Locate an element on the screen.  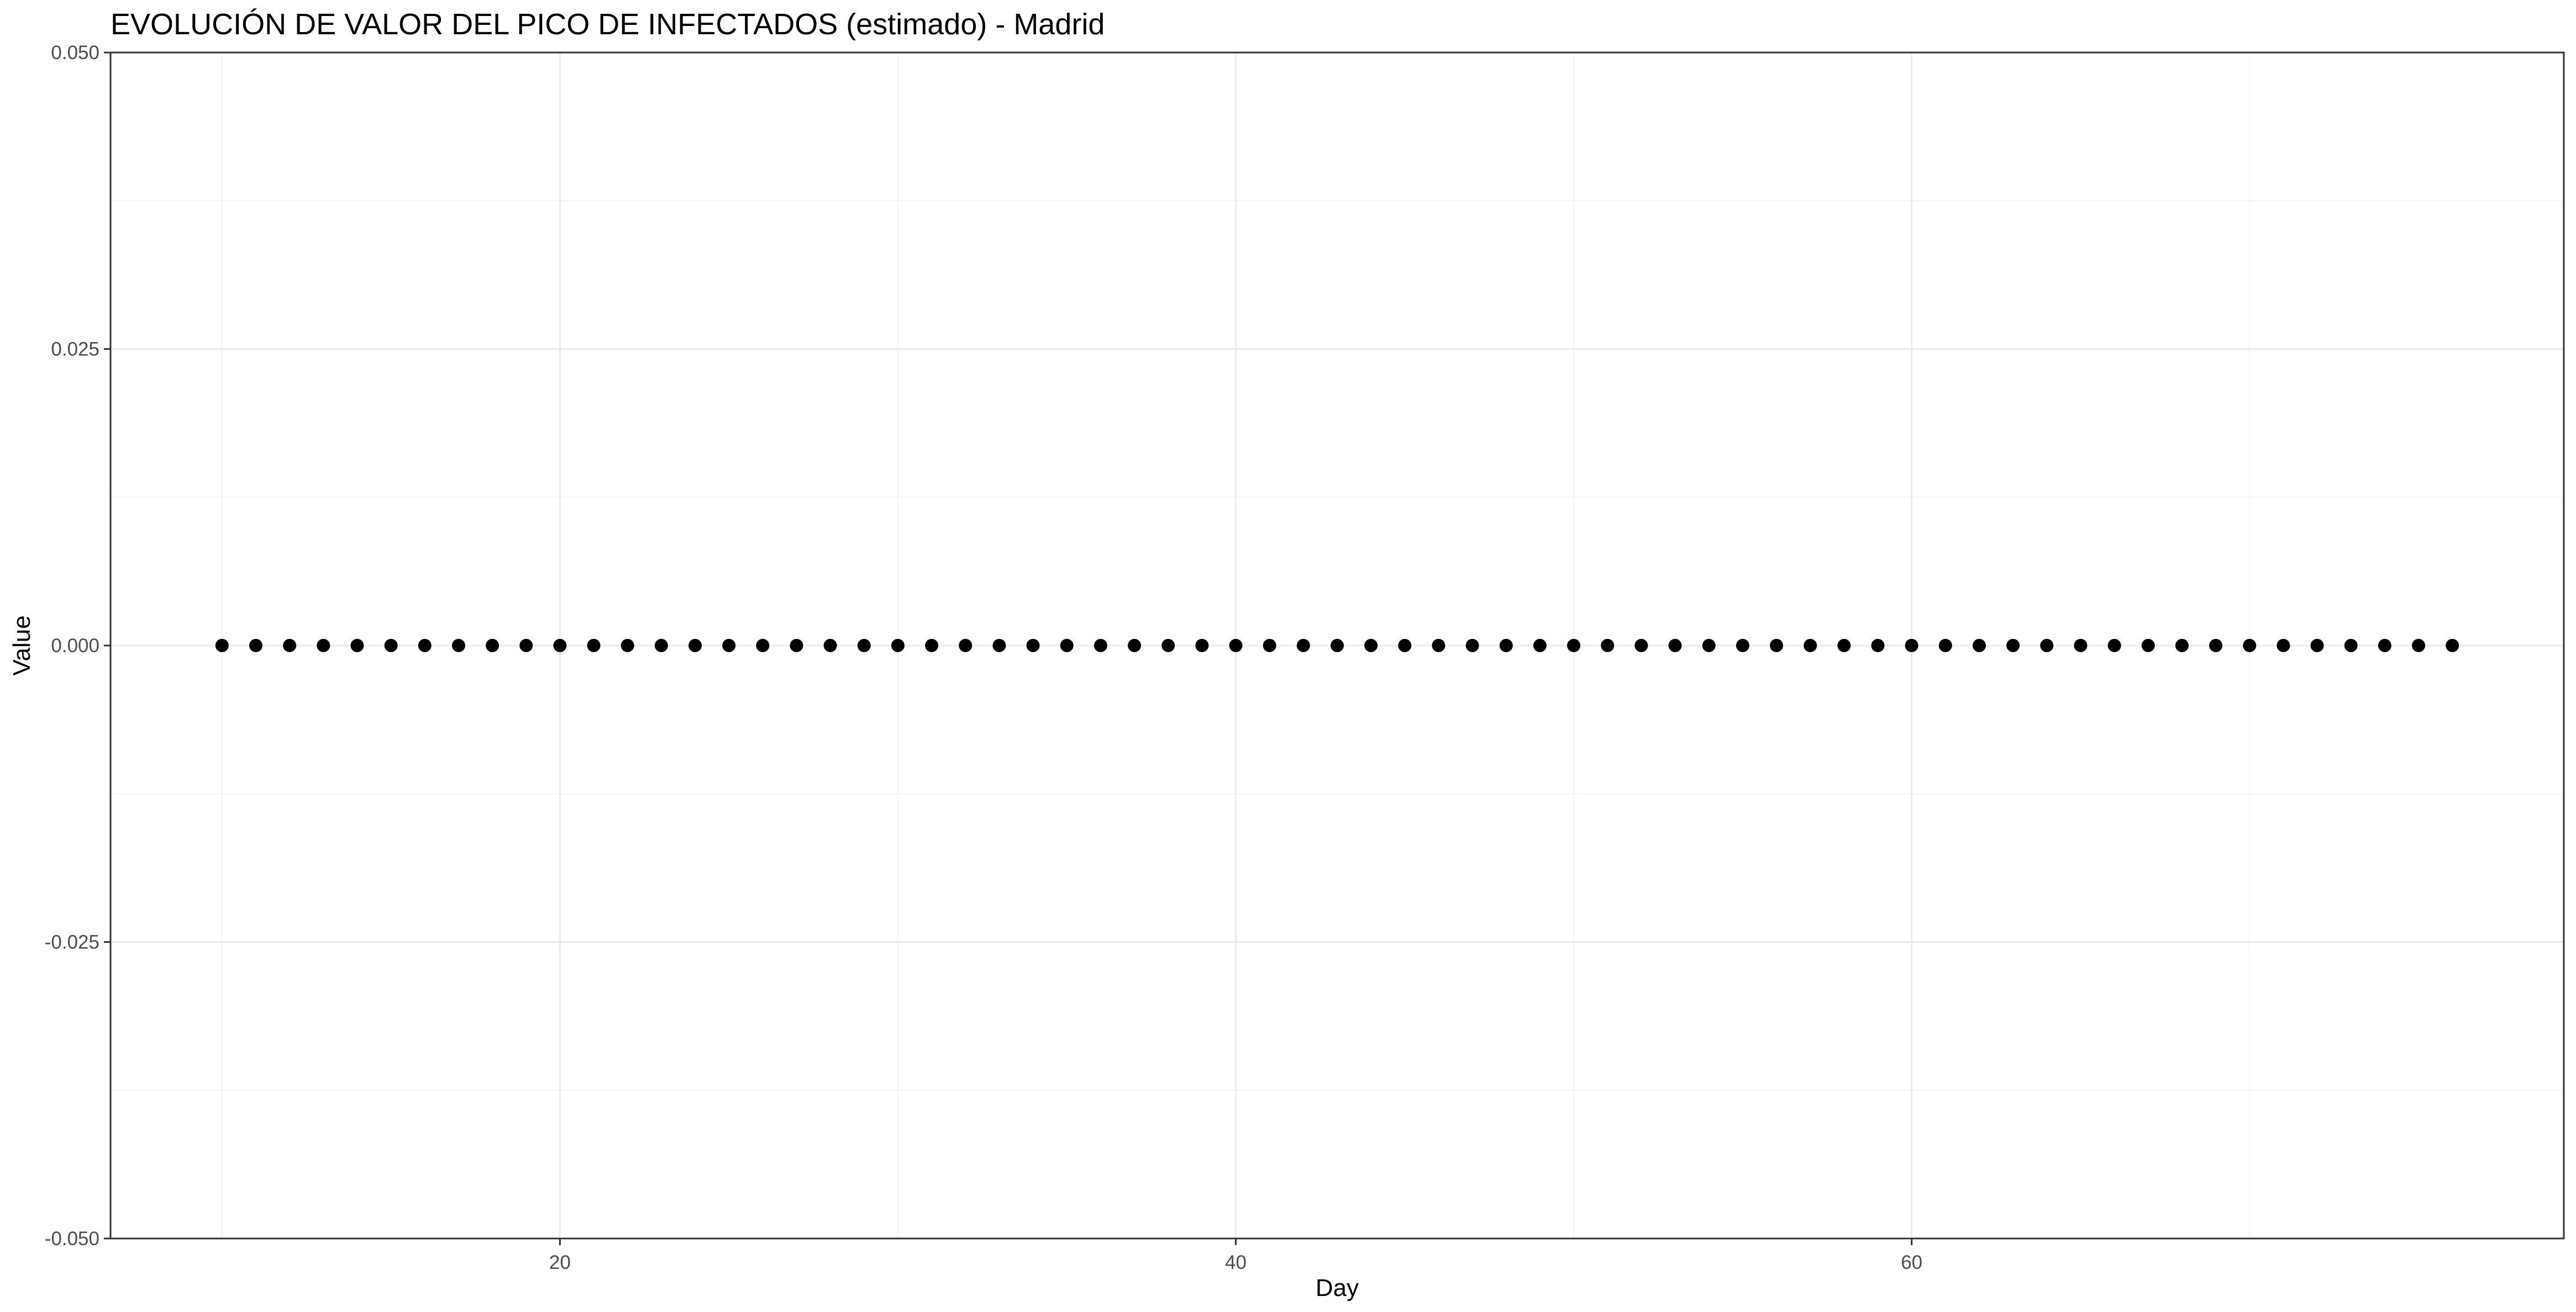
x-axis-ticks: 20 40 60 is located at coordinates (1235, 1255).